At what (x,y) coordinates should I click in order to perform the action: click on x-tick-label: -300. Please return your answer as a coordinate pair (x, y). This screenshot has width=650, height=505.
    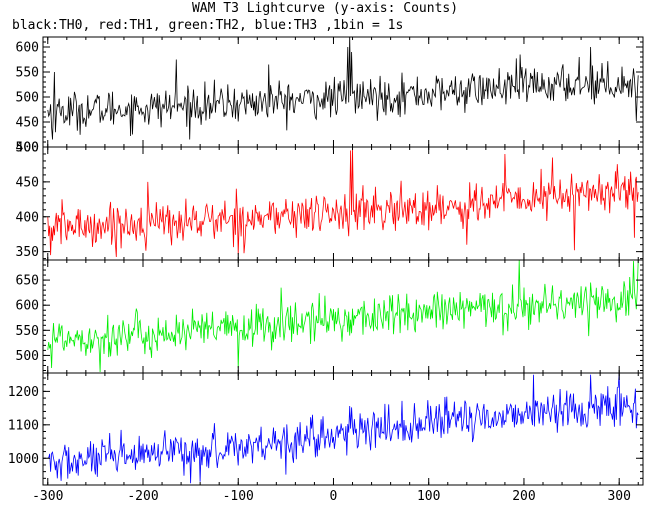
    Looking at the image, I should click on (47, 496).